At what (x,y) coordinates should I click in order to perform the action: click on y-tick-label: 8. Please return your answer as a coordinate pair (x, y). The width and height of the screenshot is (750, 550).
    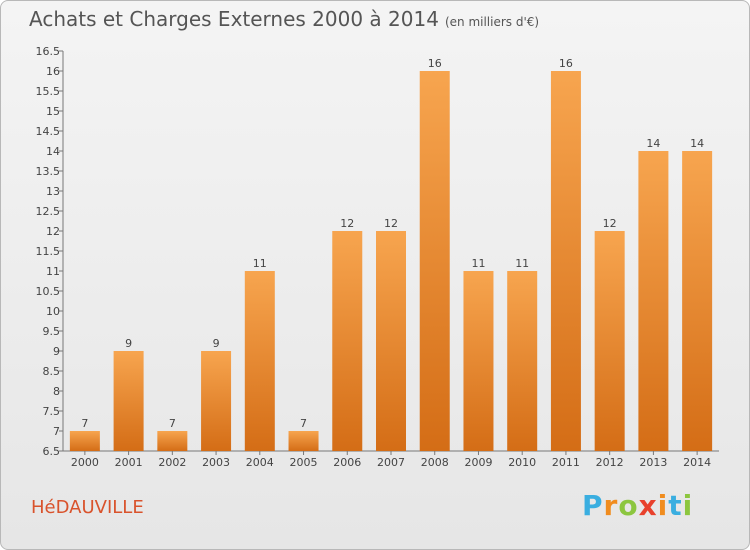
    Looking at the image, I should click on (56, 391).